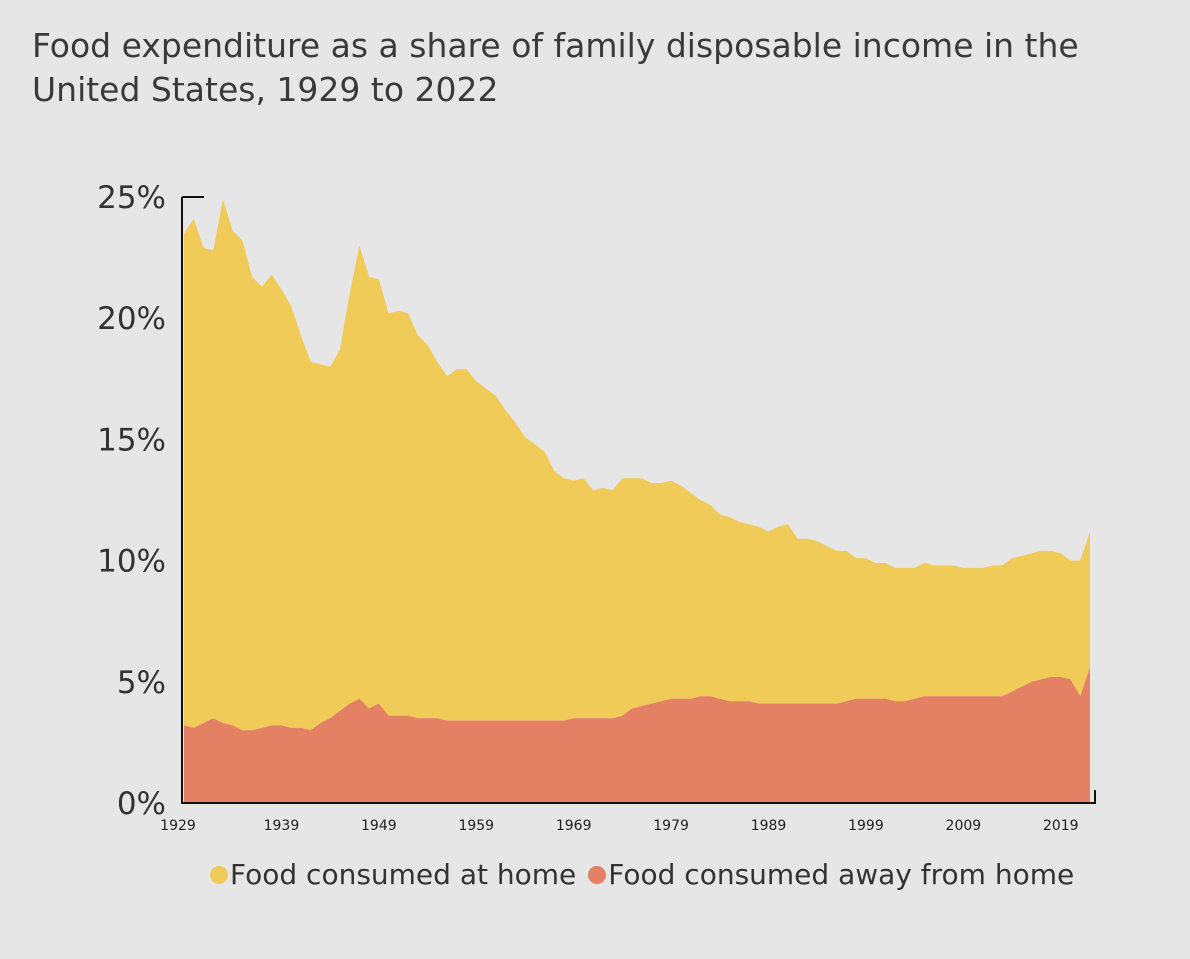 Image resolution: width=1190 pixels, height=959 pixels. What do you see at coordinates (476, 826) in the screenshot?
I see `x-tick-label: 1959` at bounding box center [476, 826].